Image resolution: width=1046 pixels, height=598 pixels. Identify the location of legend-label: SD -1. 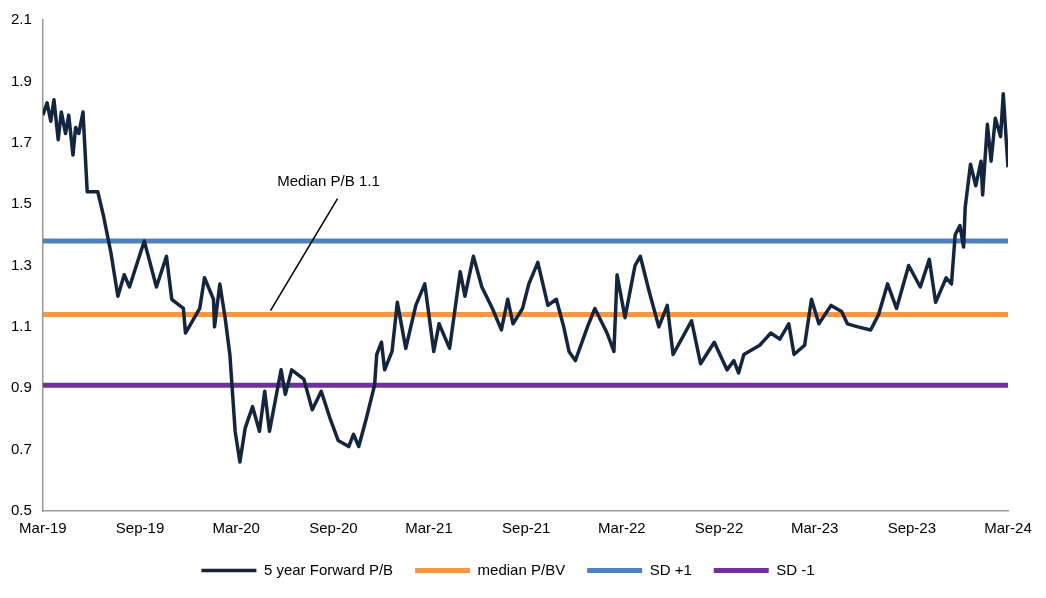
(795, 569).